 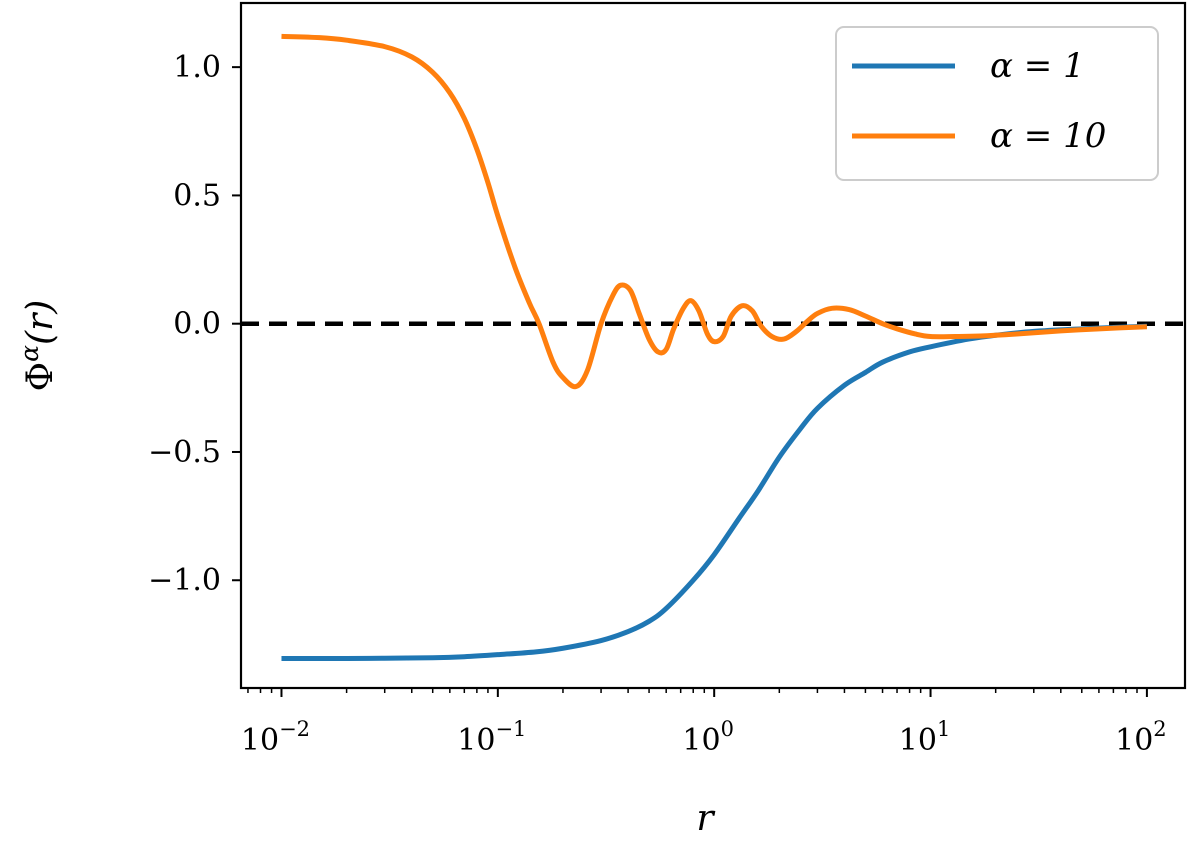 What do you see at coordinates (1048, 136) in the screenshot?
I see `legend-label: α = 10` at bounding box center [1048, 136].